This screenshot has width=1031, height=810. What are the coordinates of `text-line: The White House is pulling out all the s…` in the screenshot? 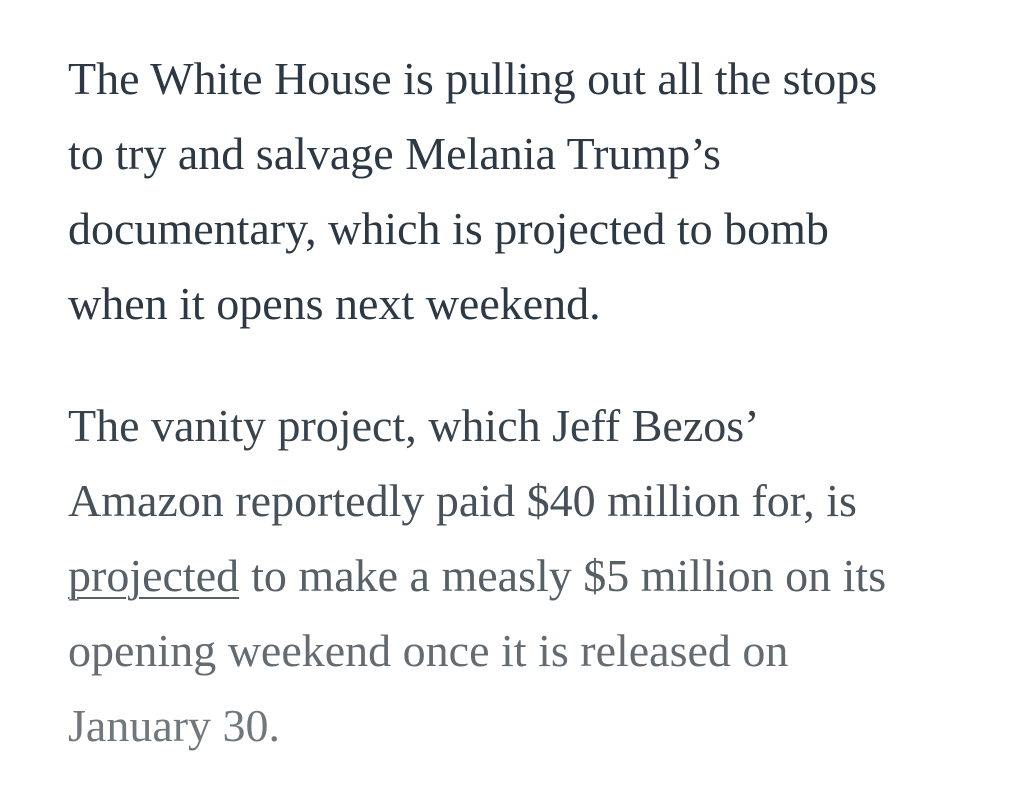 It's located at (473, 78).